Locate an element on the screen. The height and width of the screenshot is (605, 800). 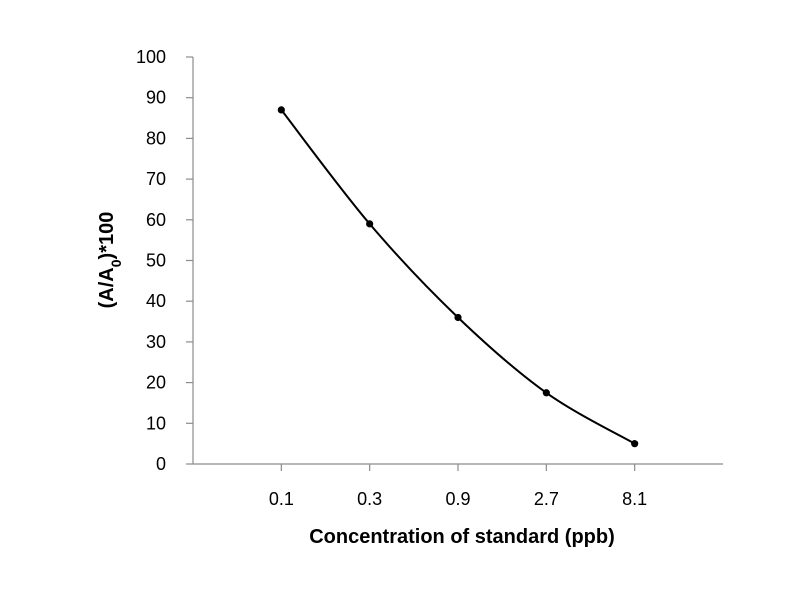
x-axis-title: Concentration of standard (ppb) is located at coordinates (462, 537).